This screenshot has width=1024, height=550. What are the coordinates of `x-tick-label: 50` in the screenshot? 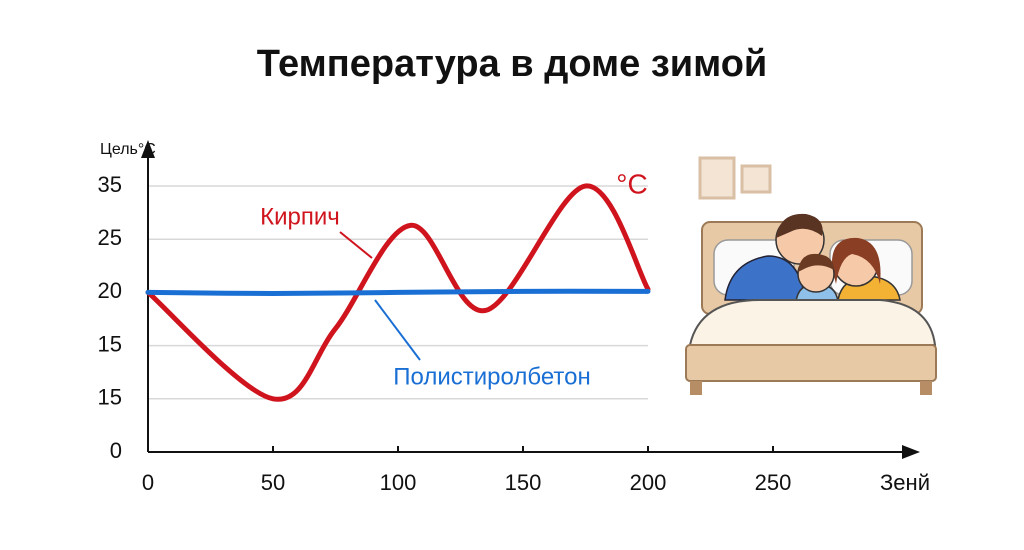 It's located at (273, 482).